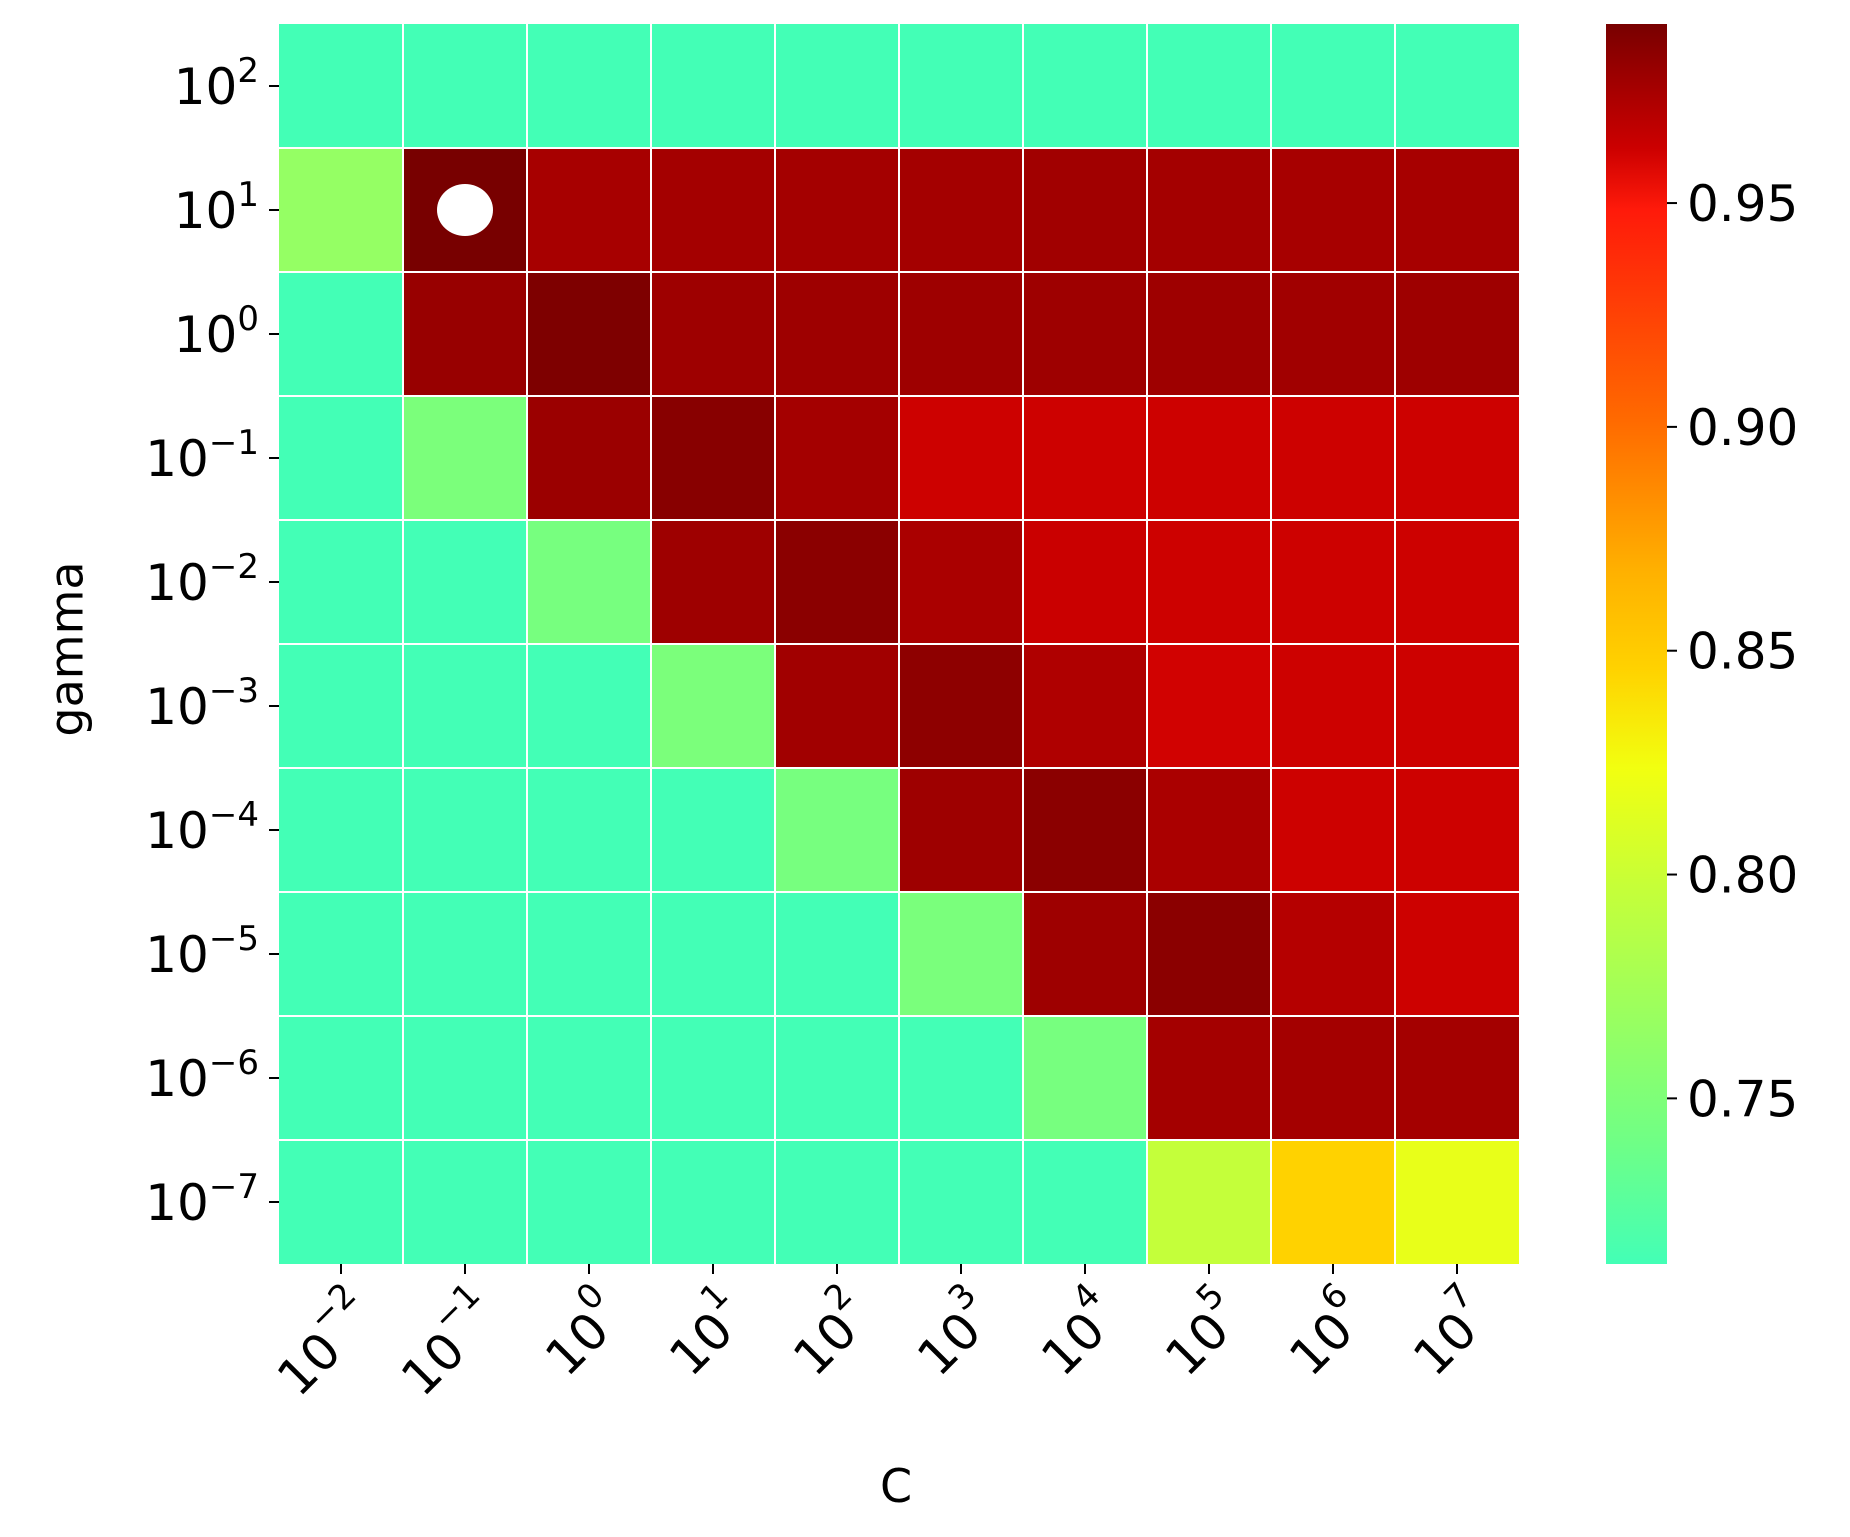  I want to click on x-tick-label: 10−1, so click(445, 1341).